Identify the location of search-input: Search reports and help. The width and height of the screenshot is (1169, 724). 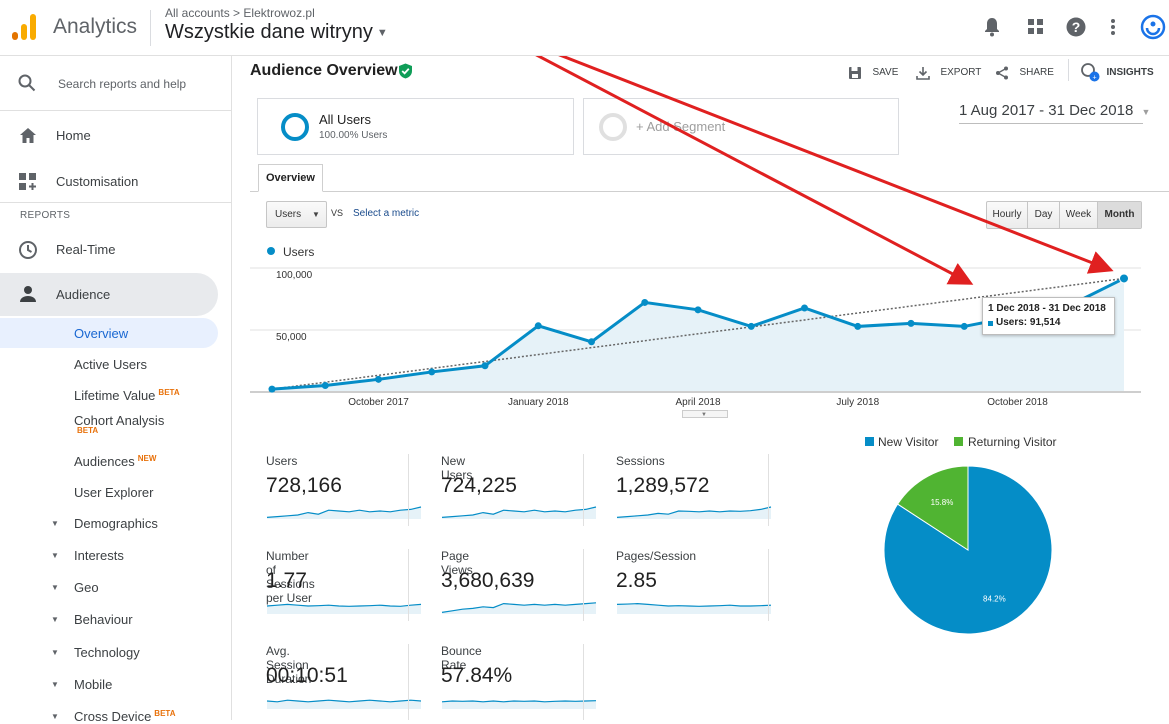
(122, 84).